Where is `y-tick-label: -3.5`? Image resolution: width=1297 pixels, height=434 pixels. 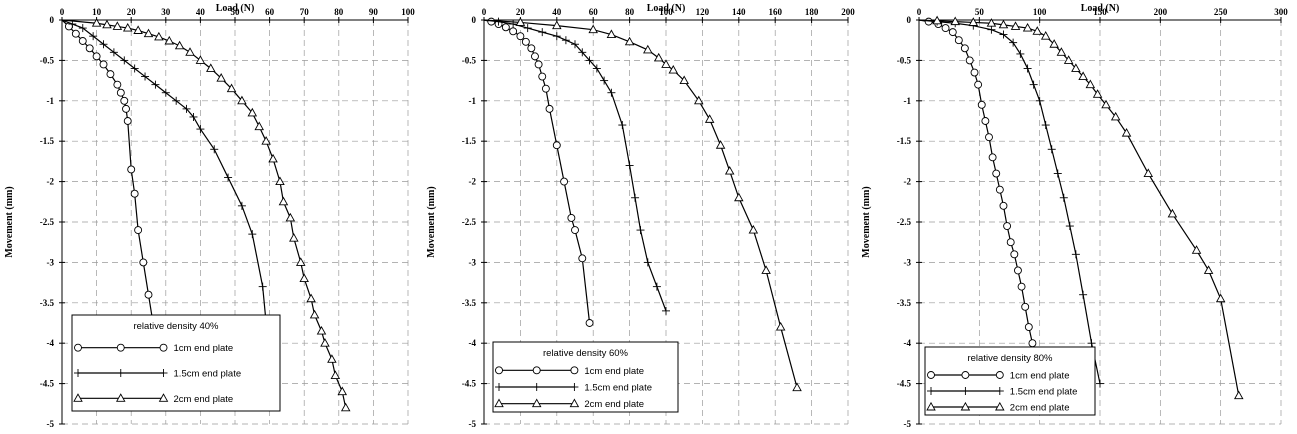 y-tick-label: -3.5 is located at coordinates (47, 303).